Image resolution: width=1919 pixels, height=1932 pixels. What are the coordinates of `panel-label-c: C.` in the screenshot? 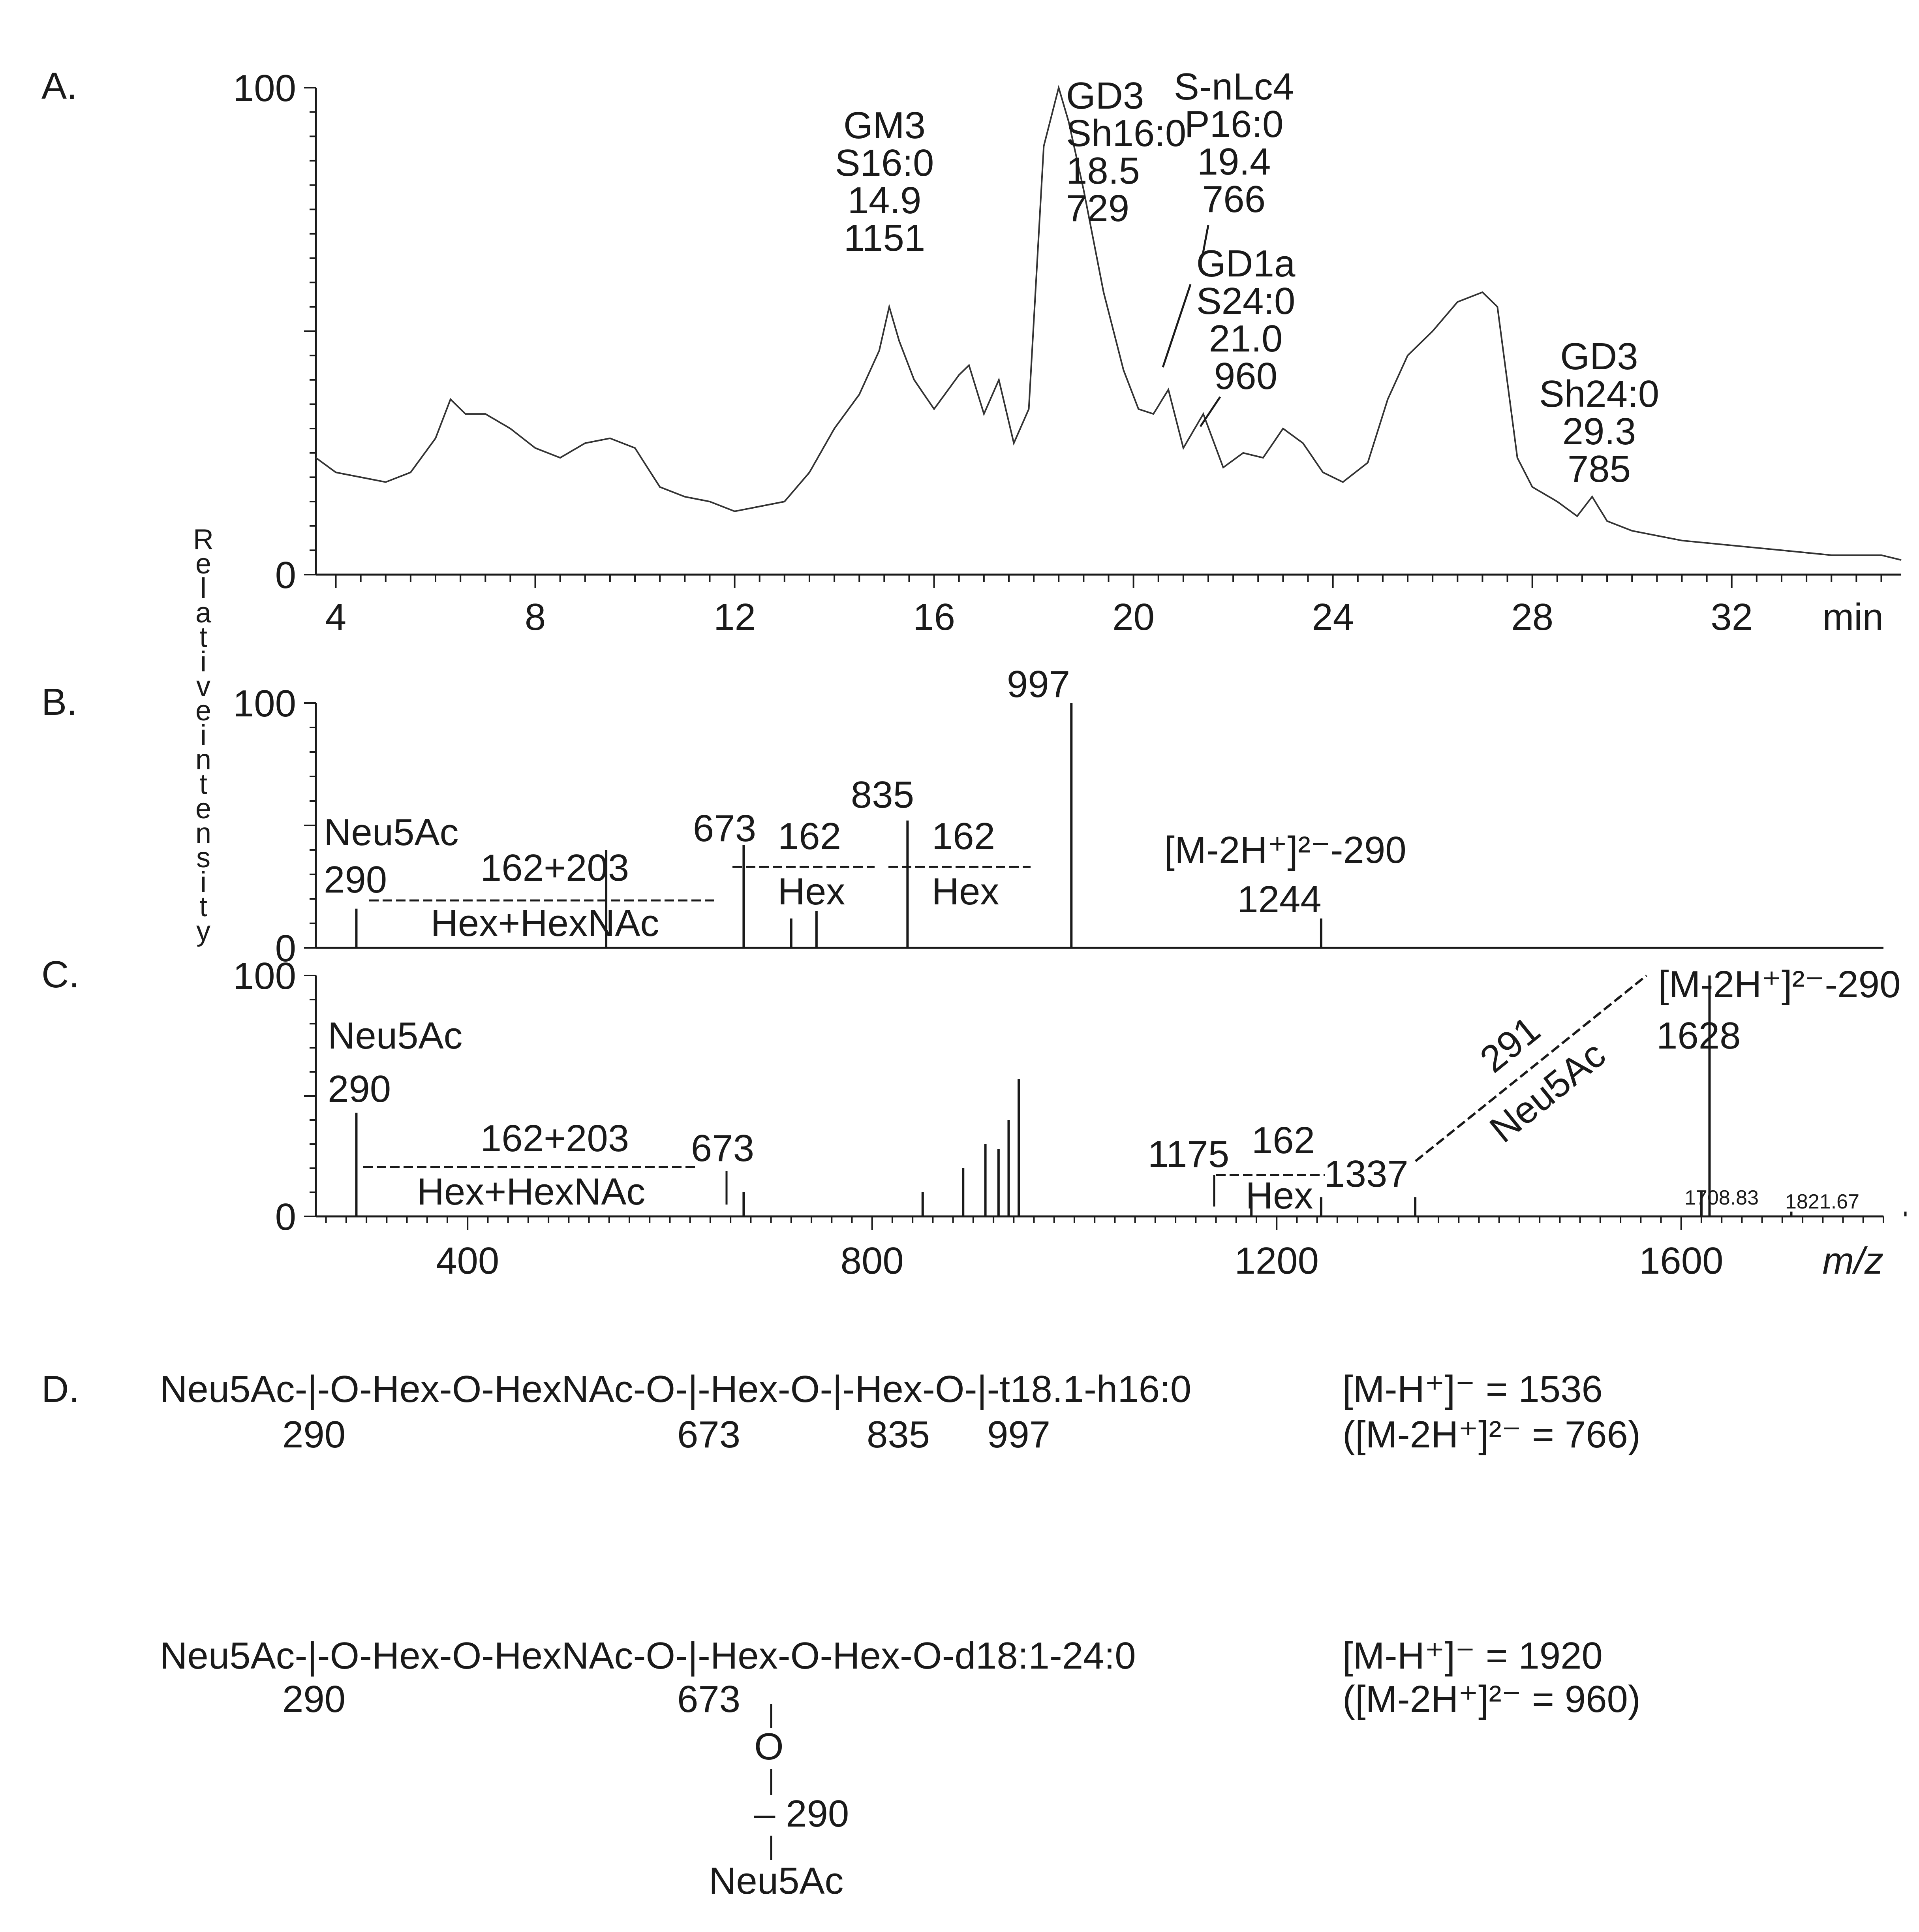 It's located at (60, 974).